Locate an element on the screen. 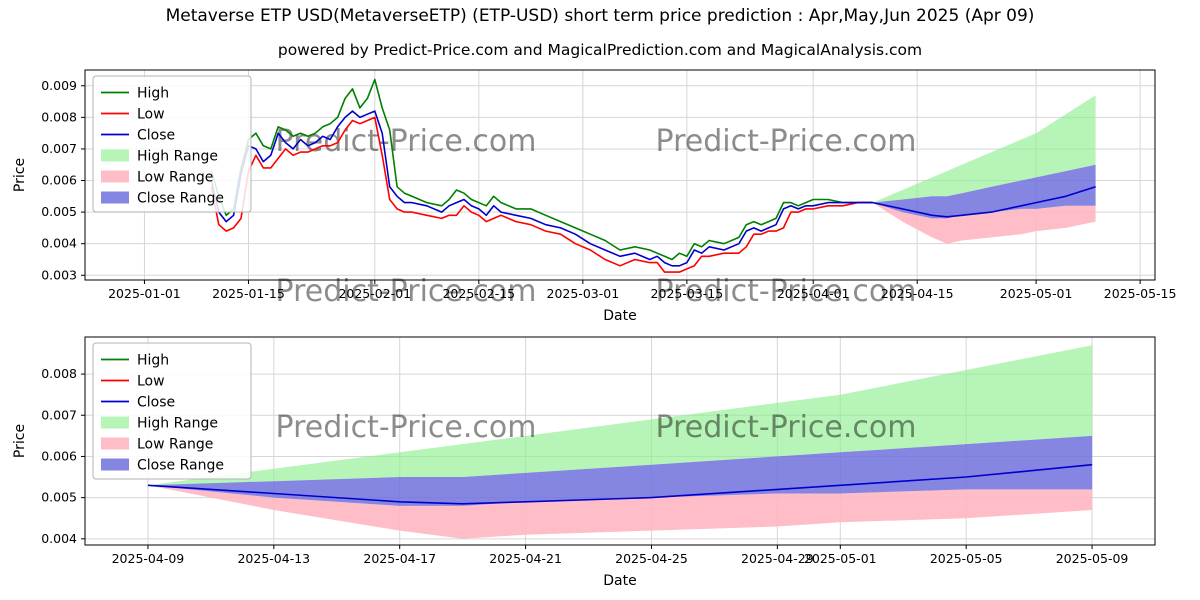 This screenshot has height=600, width=1200. x-tick-label: 2025-05-09 is located at coordinates (1092, 558).